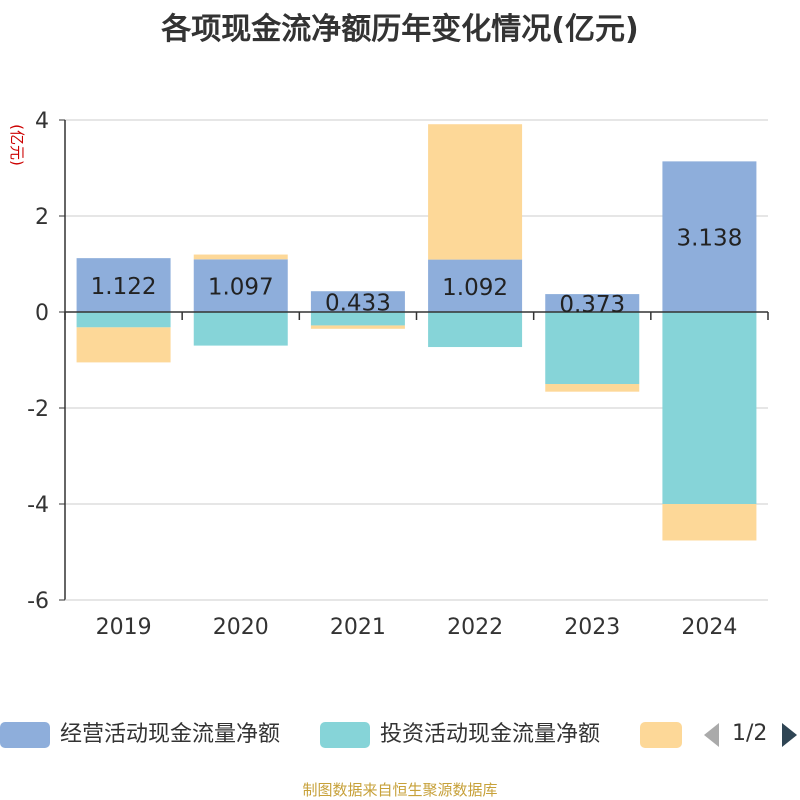  Describe the element at coordinates (38, 409) in the screenshot. I see `y-tick-label: -2` at that location.